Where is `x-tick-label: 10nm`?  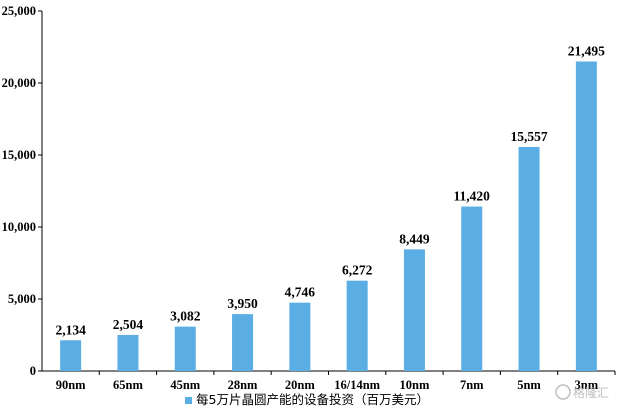
x-tick-label: 10nm is located at coordinates (415, 385).